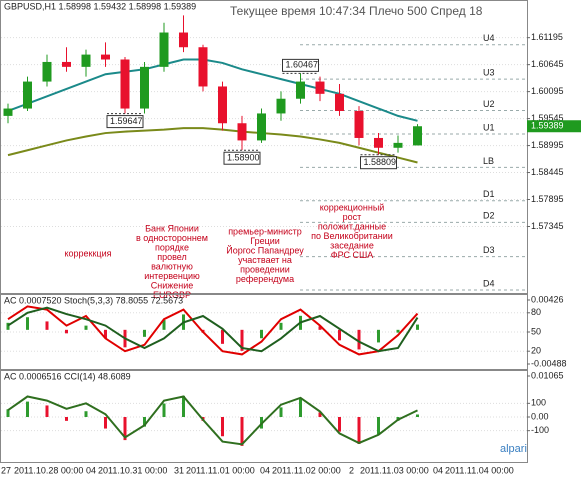  I want to click on pivot-label: D2, so click(489, 216).